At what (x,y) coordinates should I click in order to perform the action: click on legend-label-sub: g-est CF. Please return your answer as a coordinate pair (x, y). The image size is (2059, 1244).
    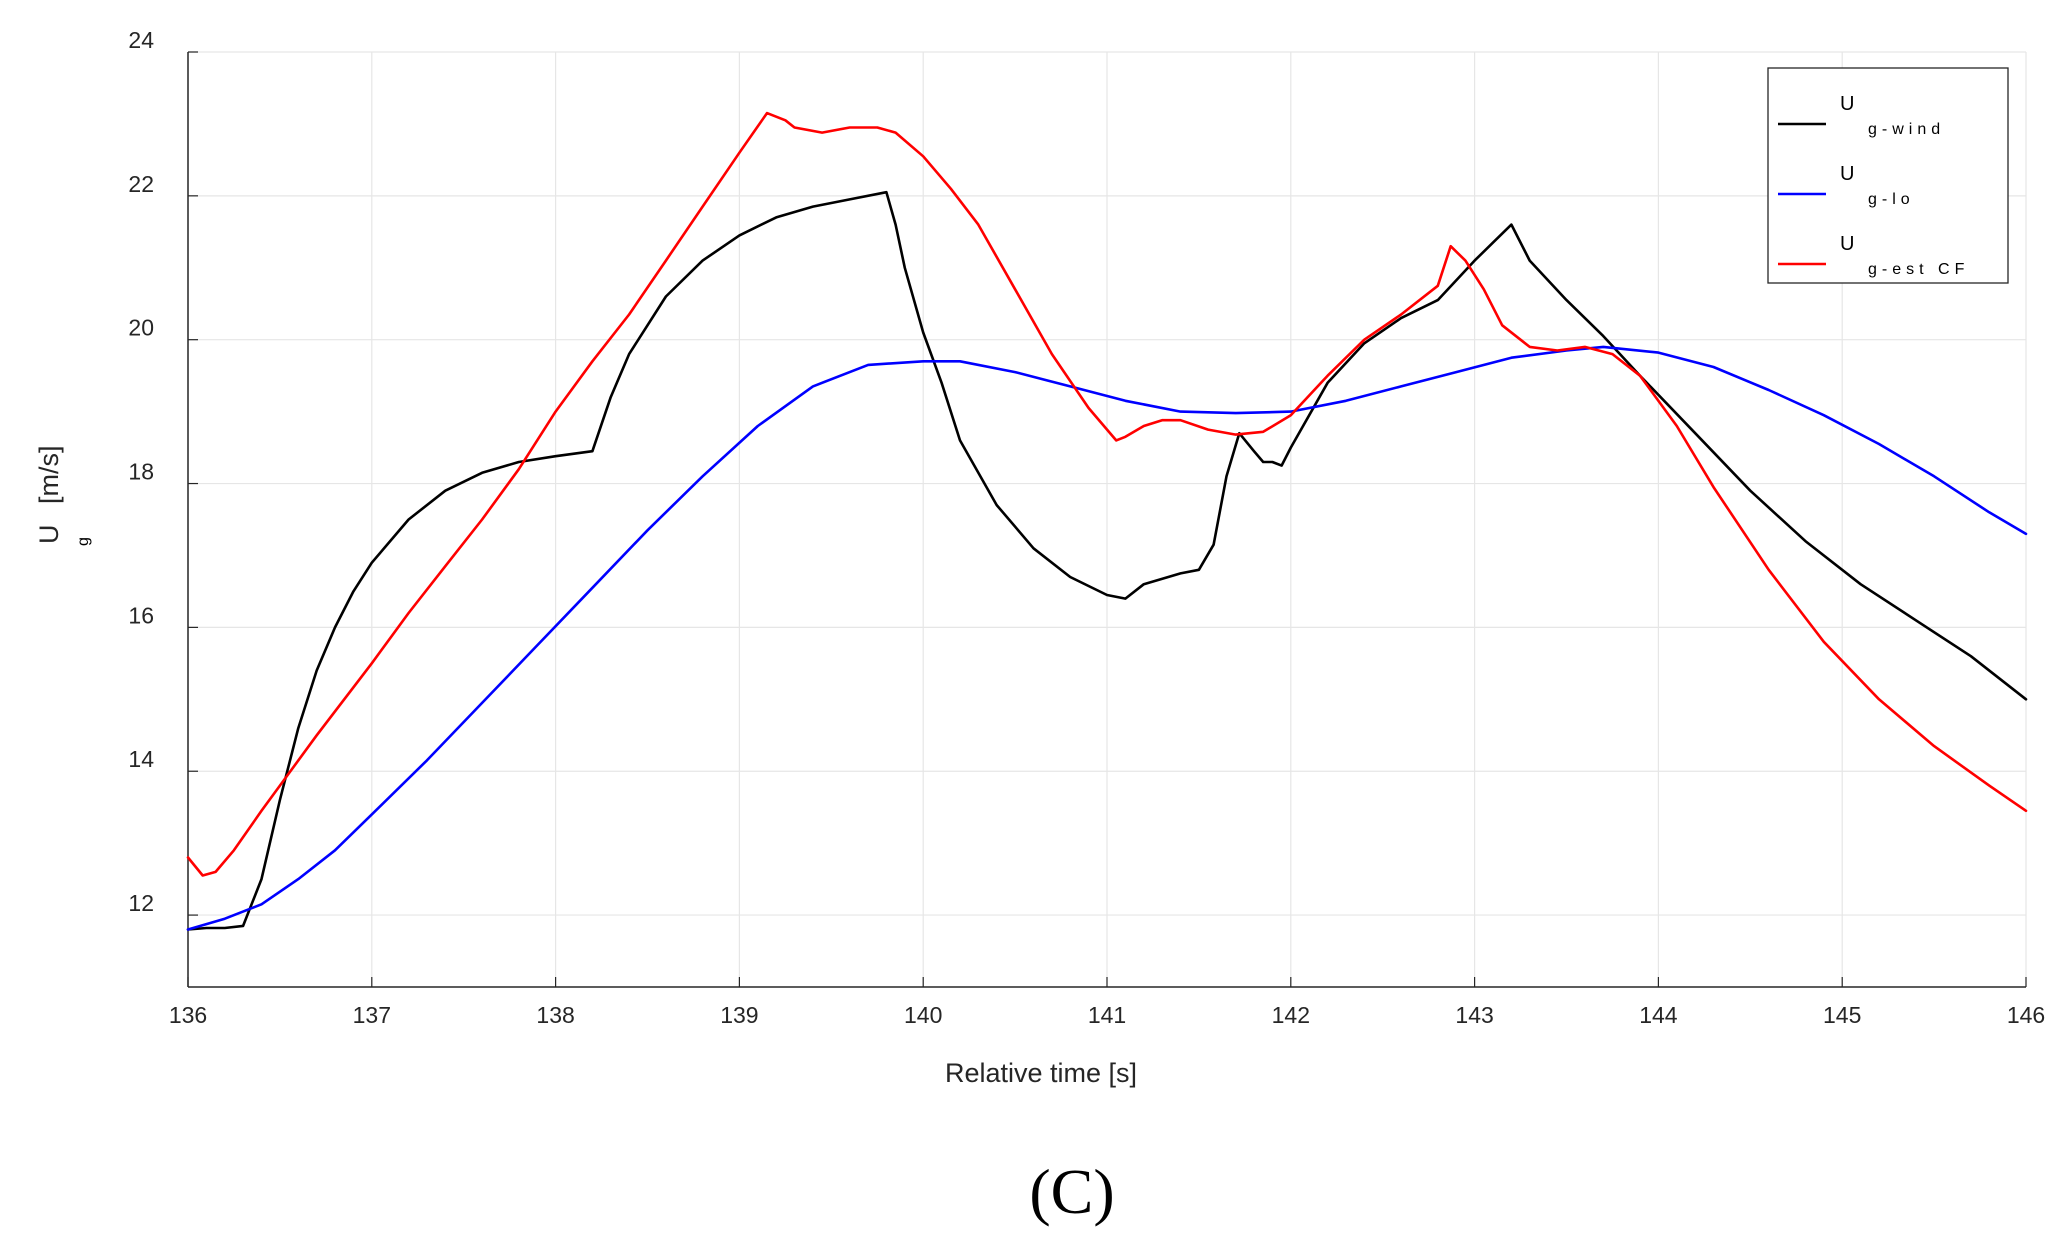
    Looking at the image, I should click on (1918, 269).